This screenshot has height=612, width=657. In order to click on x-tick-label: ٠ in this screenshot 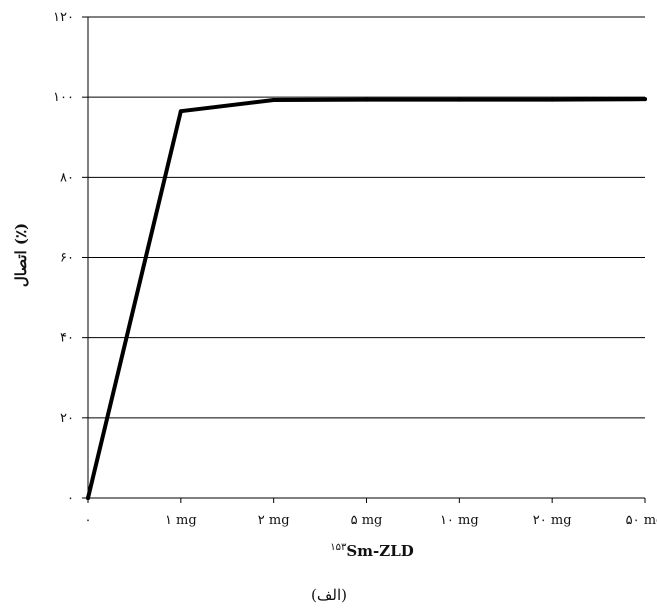, I will do `click(88, 520)`.